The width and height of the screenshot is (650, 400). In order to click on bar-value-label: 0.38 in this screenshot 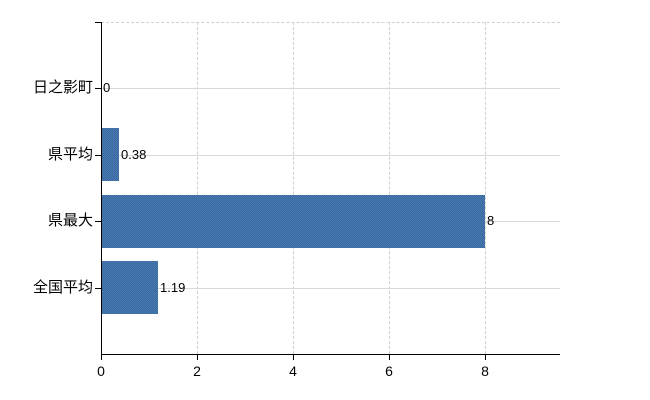, I will do `click(134, 154)`.